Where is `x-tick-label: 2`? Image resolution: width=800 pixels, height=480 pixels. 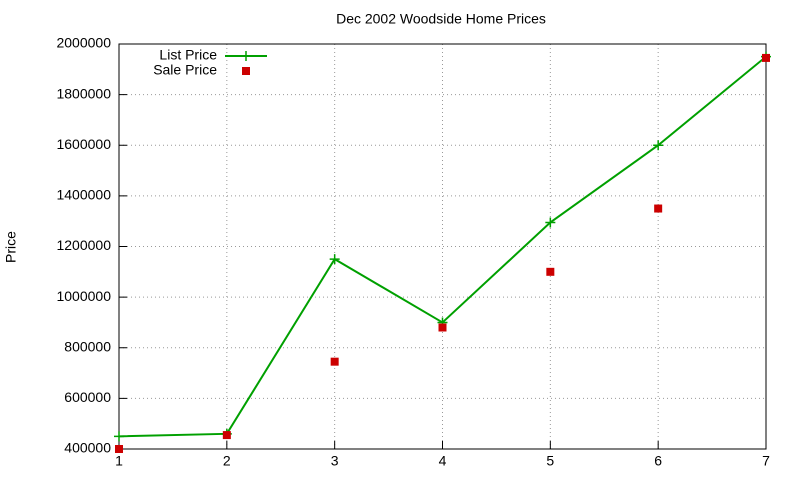 x-tick-label: 2 is located at coordinates (227, 461).